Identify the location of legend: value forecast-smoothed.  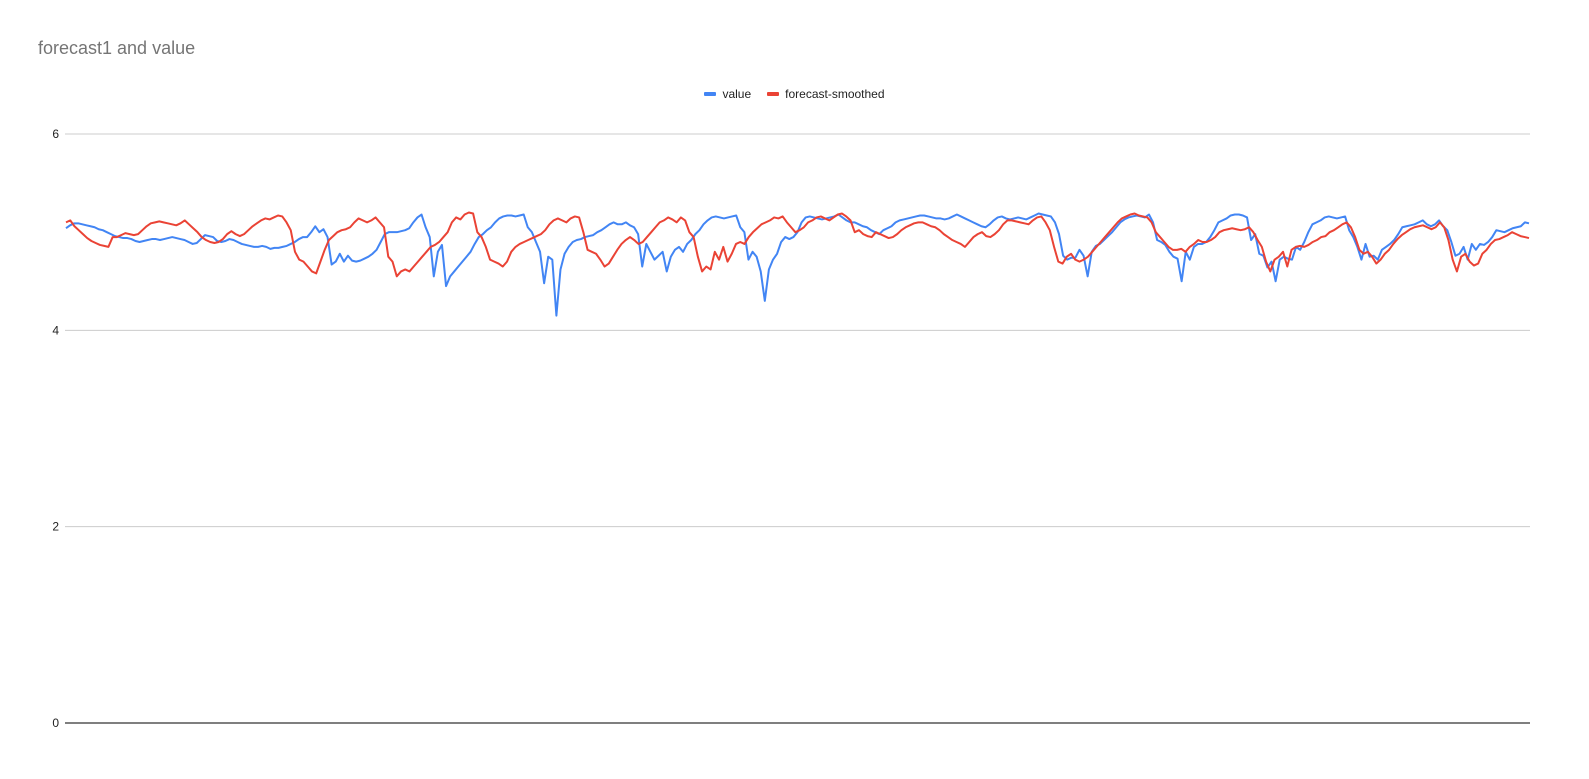
(794, 94).